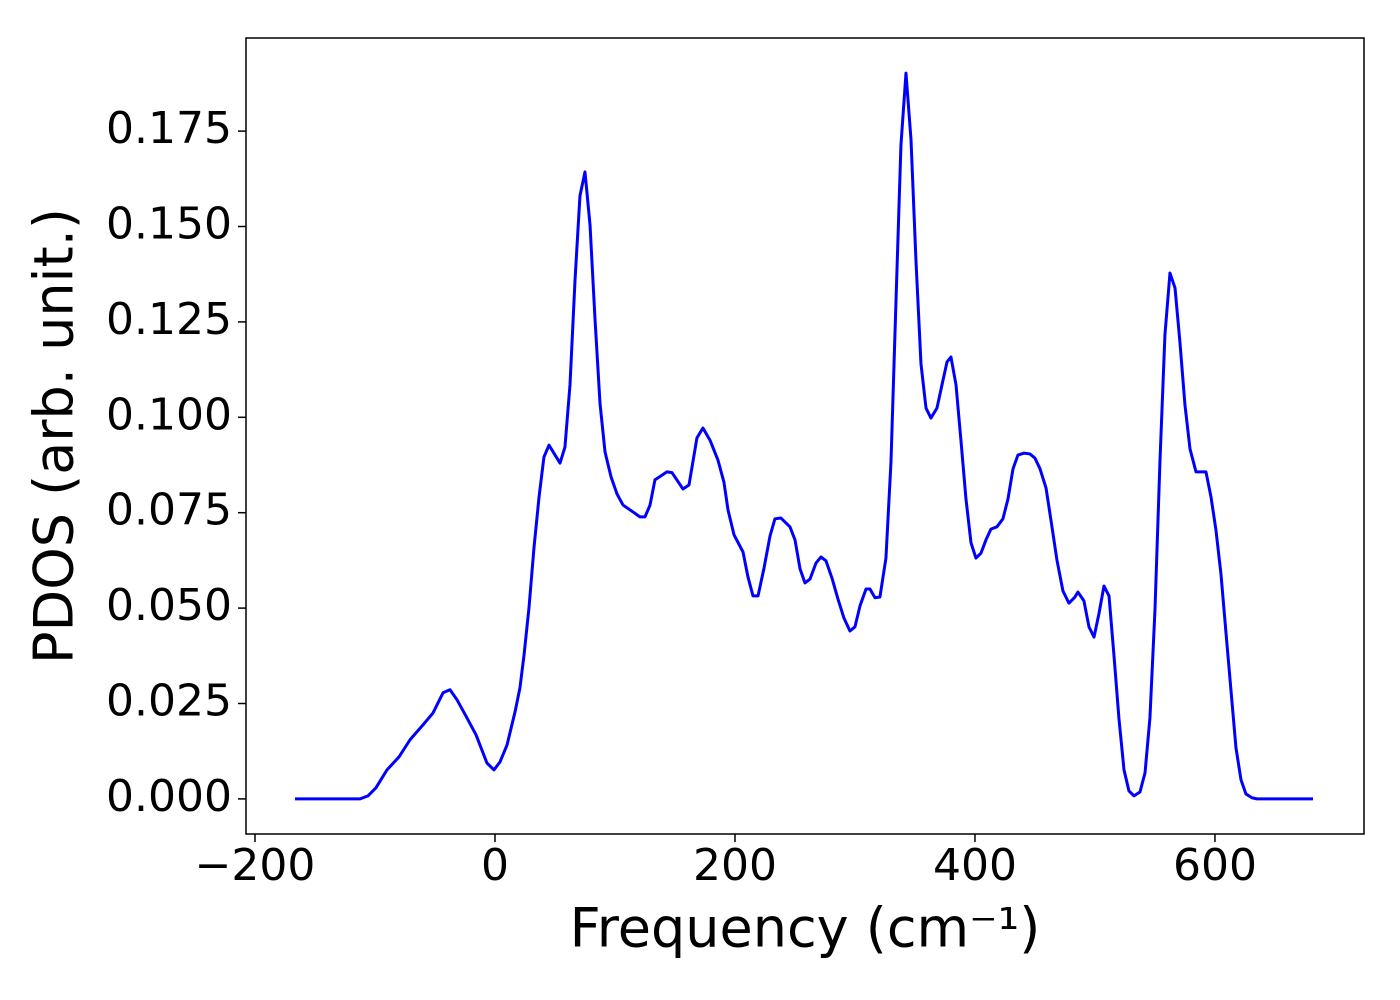  What do you see at coordinates (169, 414) in the screenshot?
I see `y-tick-label: 0.100` at bounding box center [169, 414].